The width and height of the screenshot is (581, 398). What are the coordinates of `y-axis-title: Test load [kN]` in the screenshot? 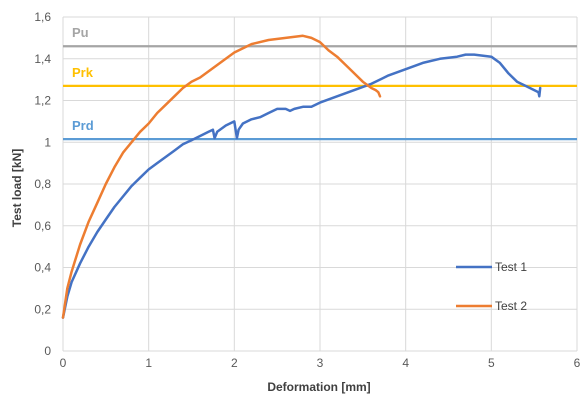 It's located at (17, 188).